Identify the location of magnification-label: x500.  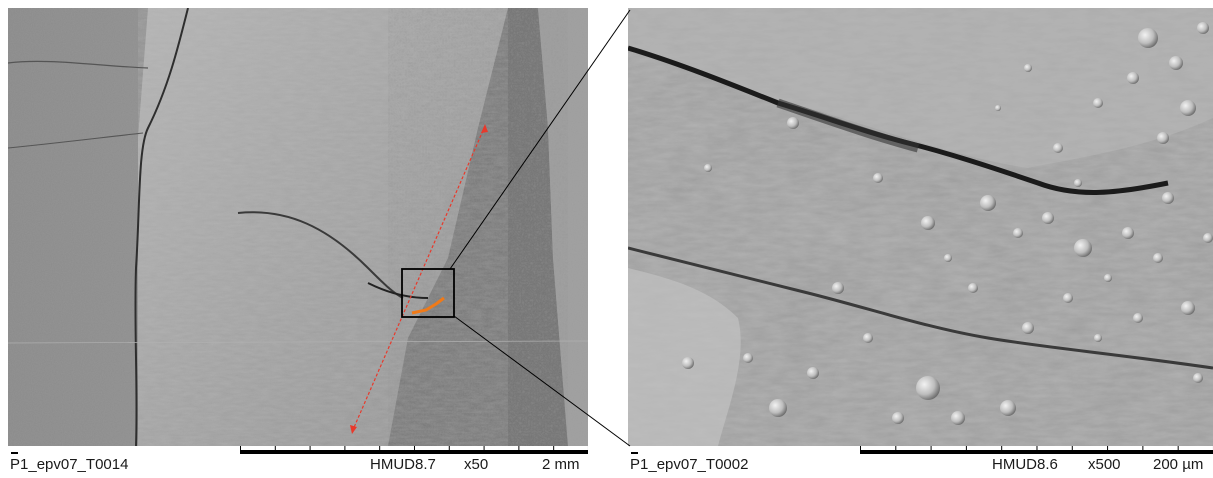
(1104, 464).